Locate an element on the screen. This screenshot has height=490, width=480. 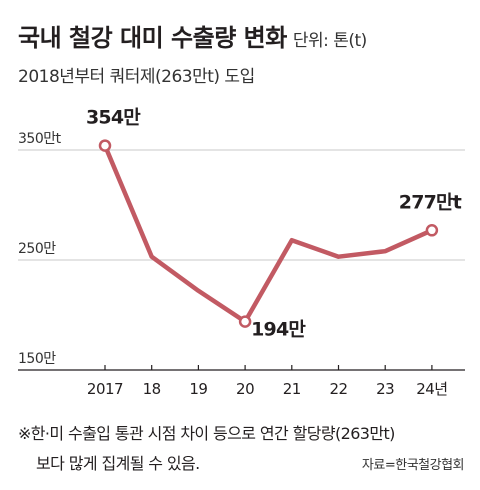
x-tick-label: 22 is located at coordinates (338, 389).